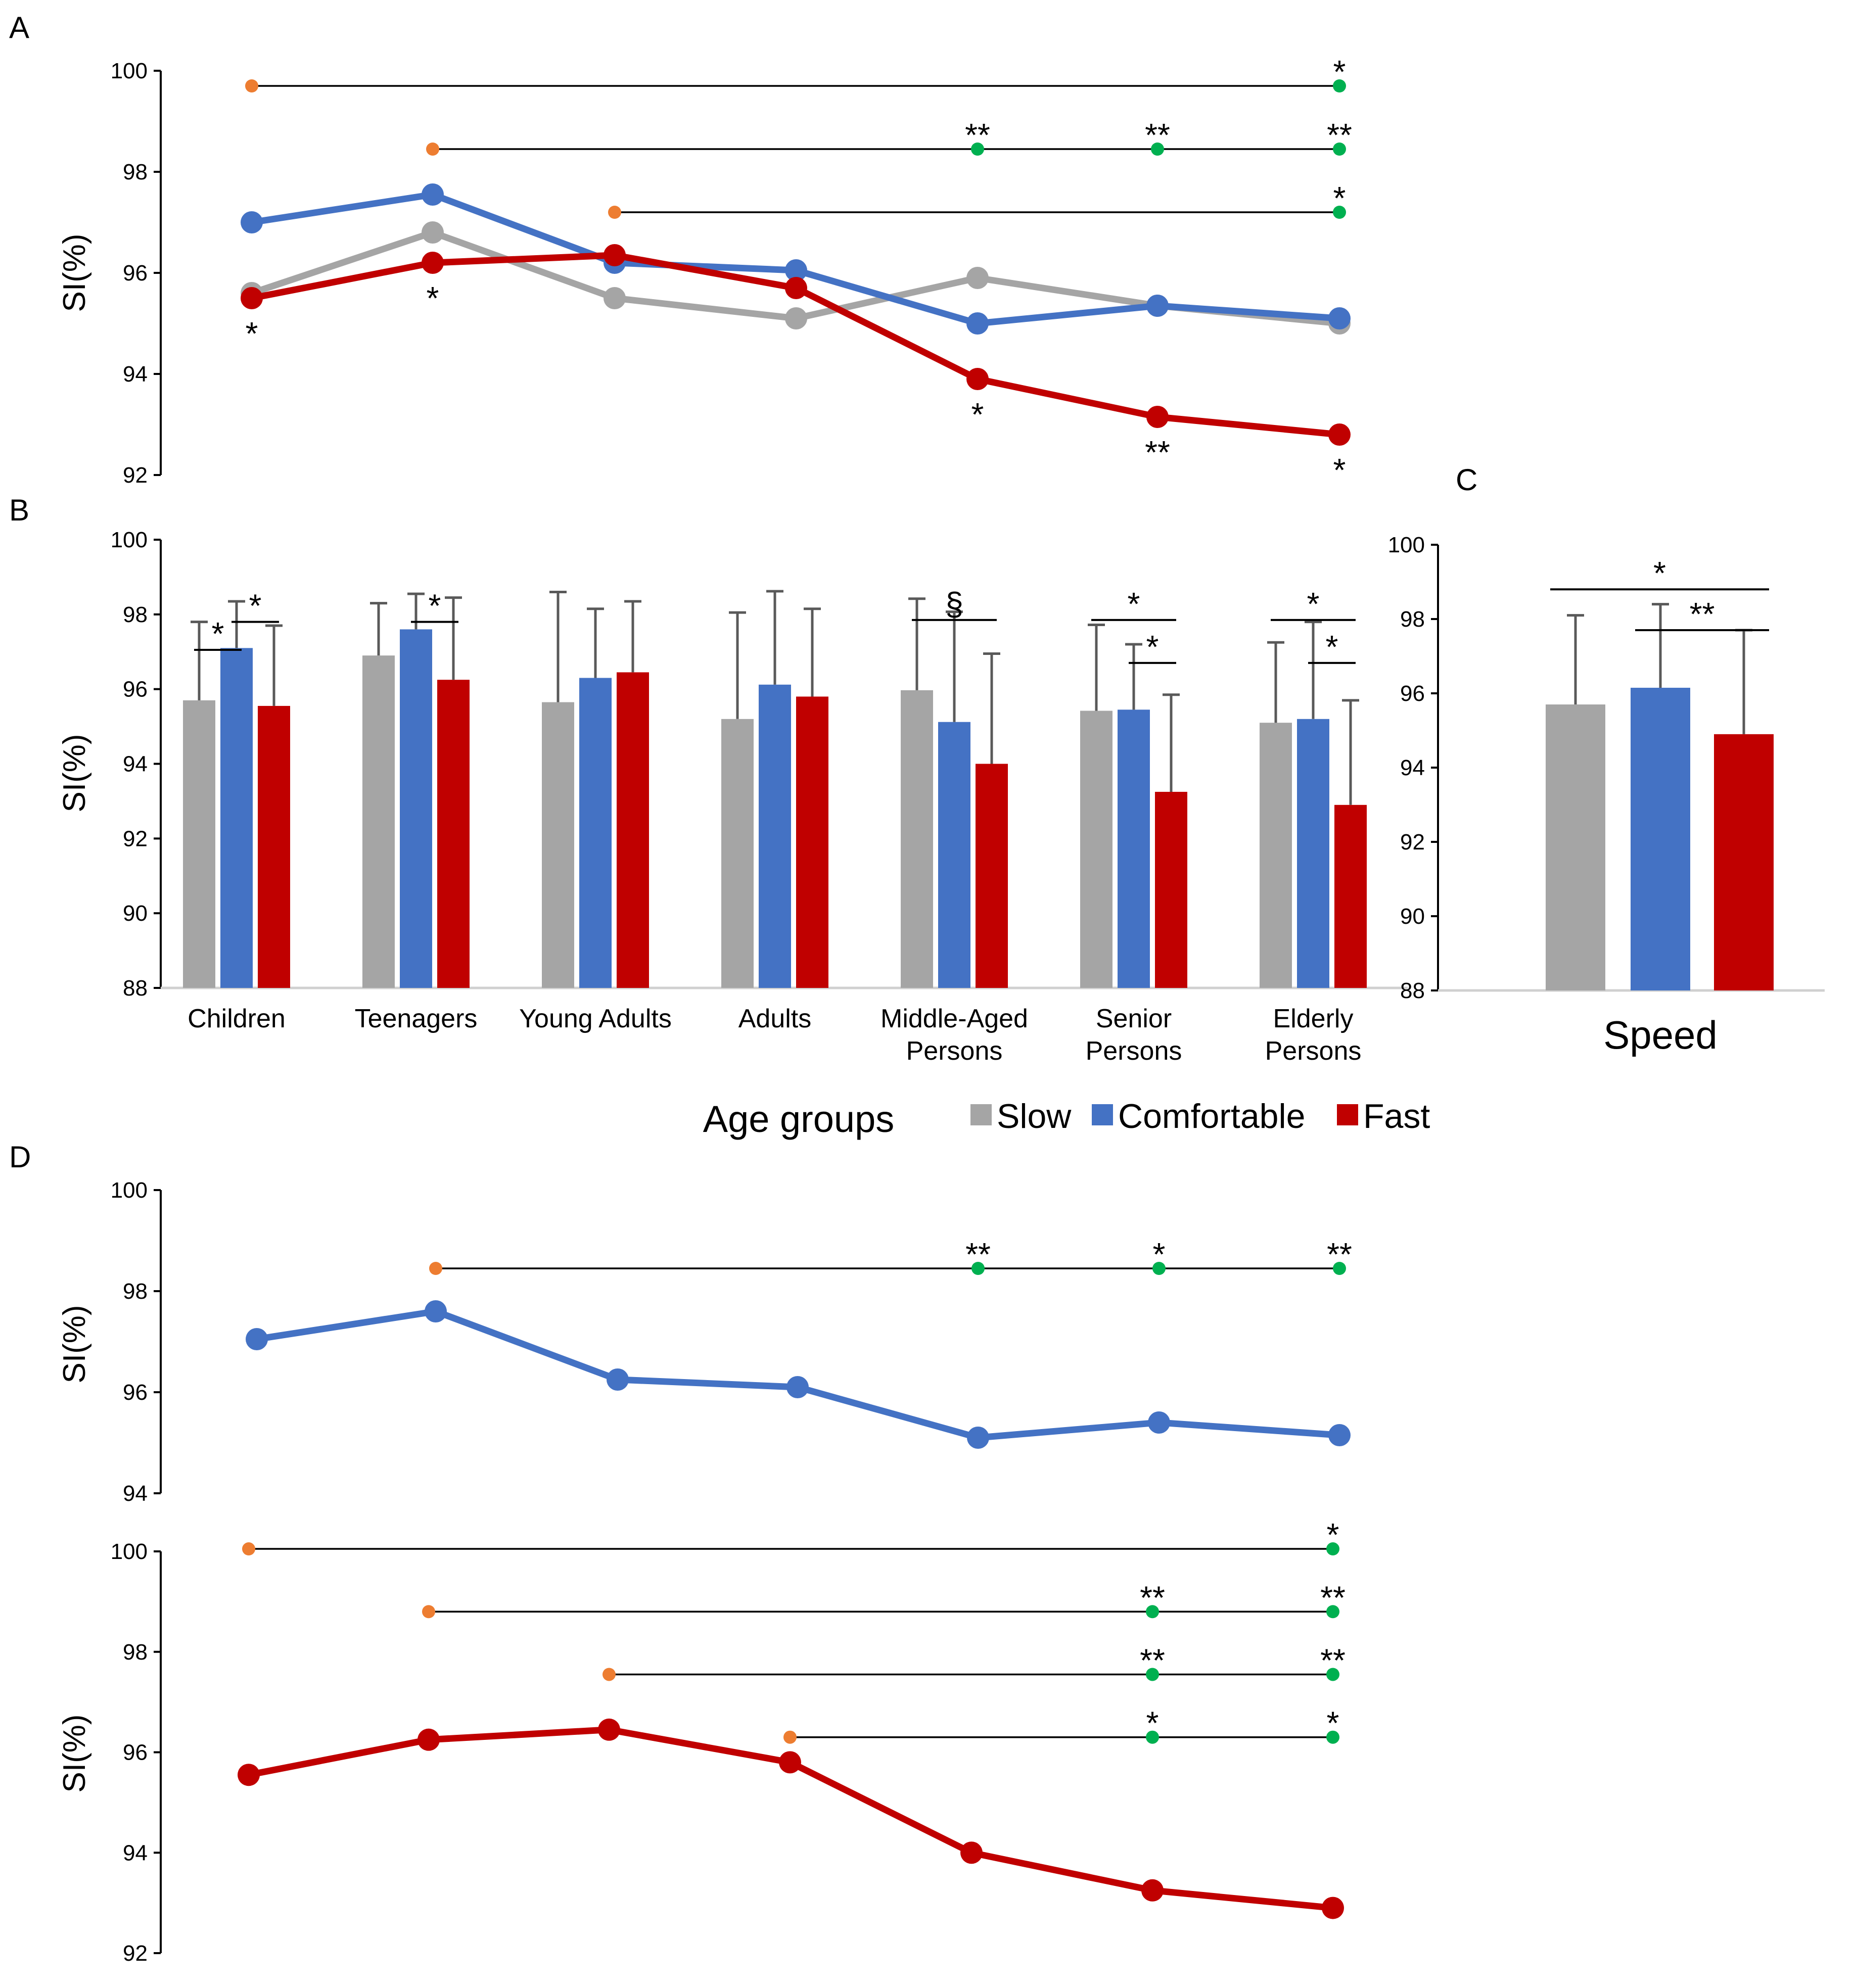 Image resolution: width=1854 pixels, height=1988 pixels. What do you see at coordinates (74, 273) in the screenshot?
I see `panel-a-y-axis-label: SI(%)` at bounding box center [74, 273].